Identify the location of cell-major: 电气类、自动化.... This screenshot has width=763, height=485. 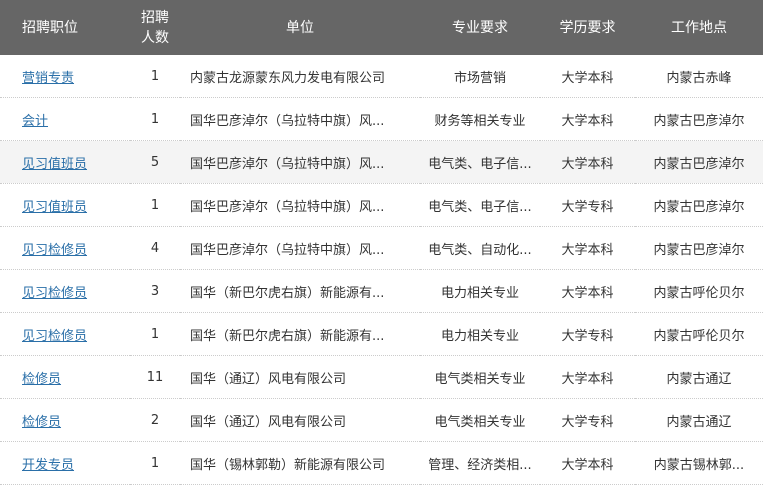
(480, 248).